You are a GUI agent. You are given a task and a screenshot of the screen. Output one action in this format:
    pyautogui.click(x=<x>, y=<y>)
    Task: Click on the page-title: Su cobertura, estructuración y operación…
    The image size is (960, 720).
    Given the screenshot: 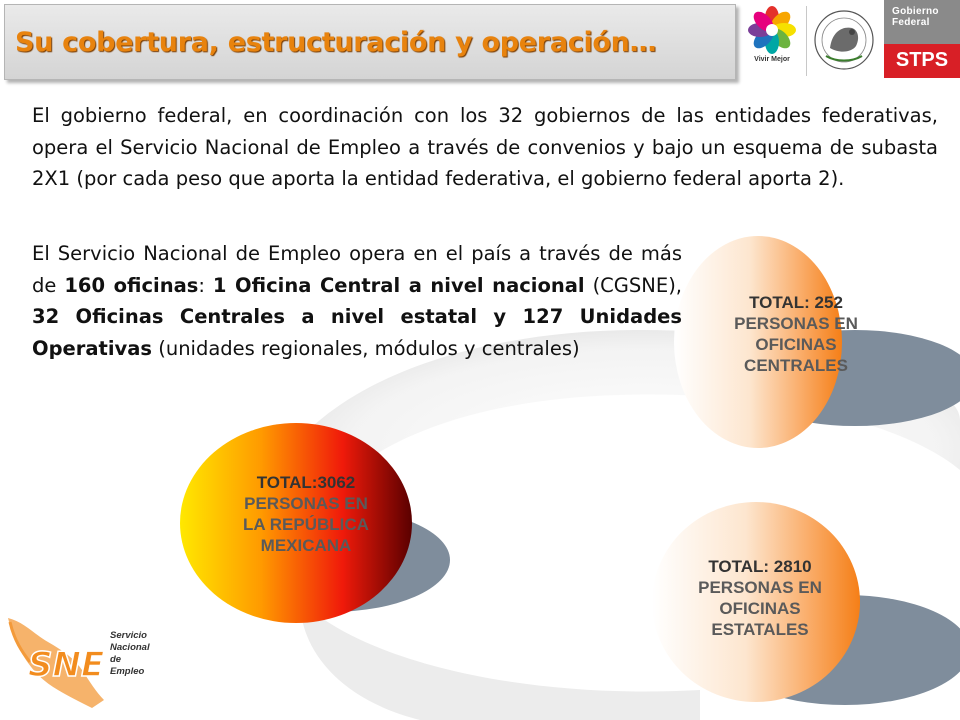 What is the action you would take?
    pyautogui.click(x=336, y=42)
    